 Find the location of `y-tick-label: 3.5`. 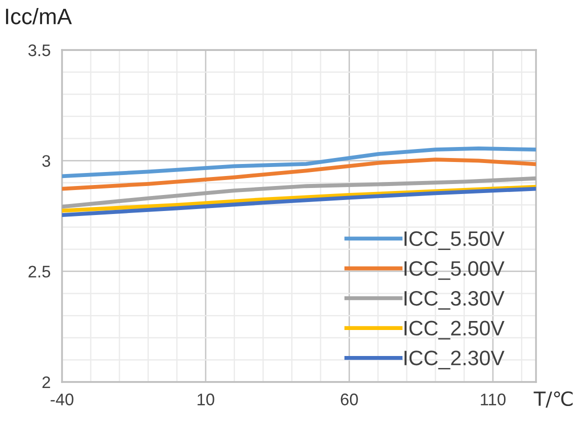

y-tick-label: 3.5 is located at coordinates (39, 50).